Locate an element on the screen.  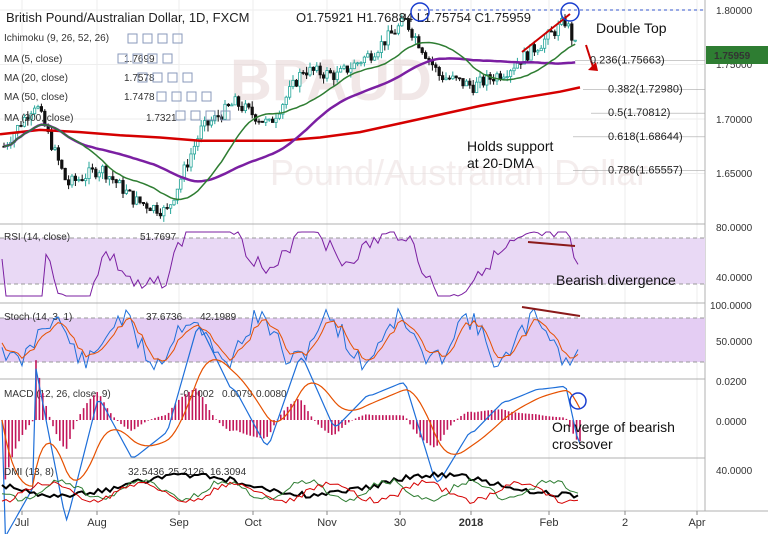
macd-tick-0200: 0.0200 is located at coordinates (731, 382).